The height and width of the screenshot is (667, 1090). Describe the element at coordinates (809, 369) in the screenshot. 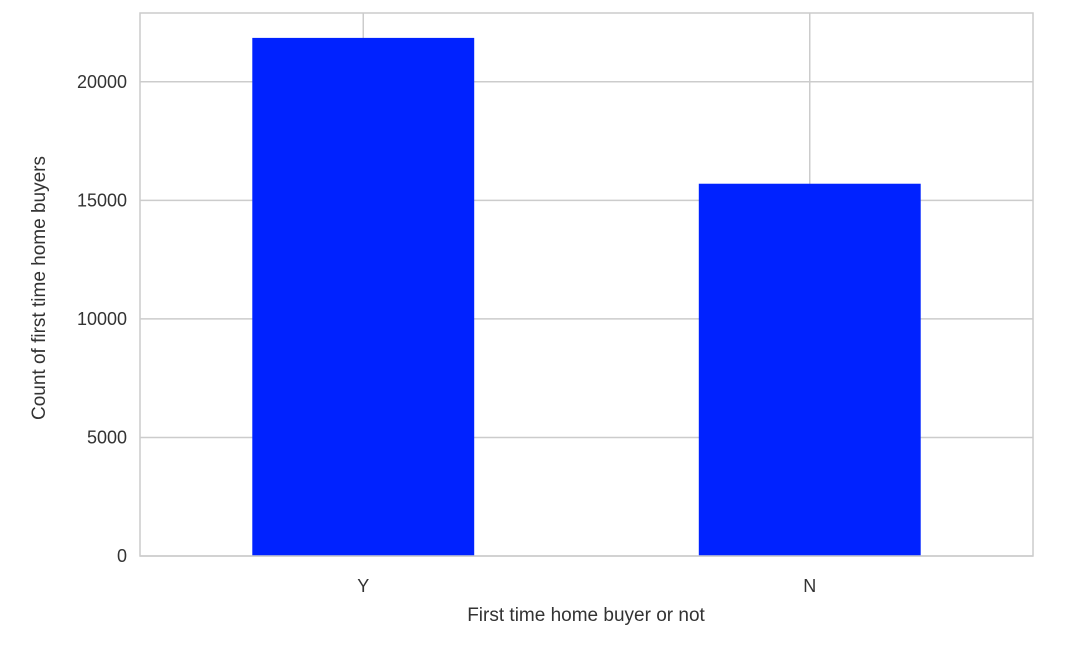

I see `bar-N` at that location.